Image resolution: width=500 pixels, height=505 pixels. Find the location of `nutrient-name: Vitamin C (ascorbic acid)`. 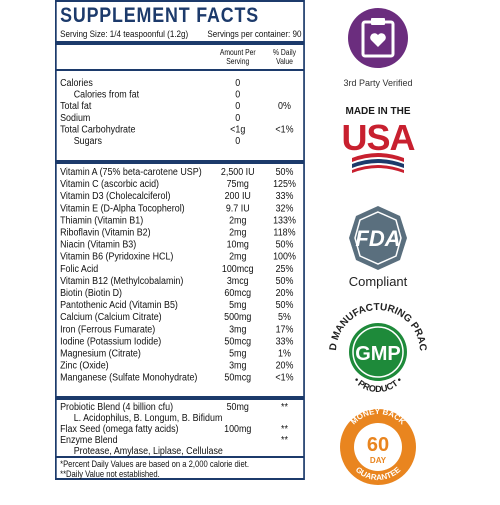

nutrient-name: Vitamin C (ascorbic acid) is located at coordinates (109, 184).